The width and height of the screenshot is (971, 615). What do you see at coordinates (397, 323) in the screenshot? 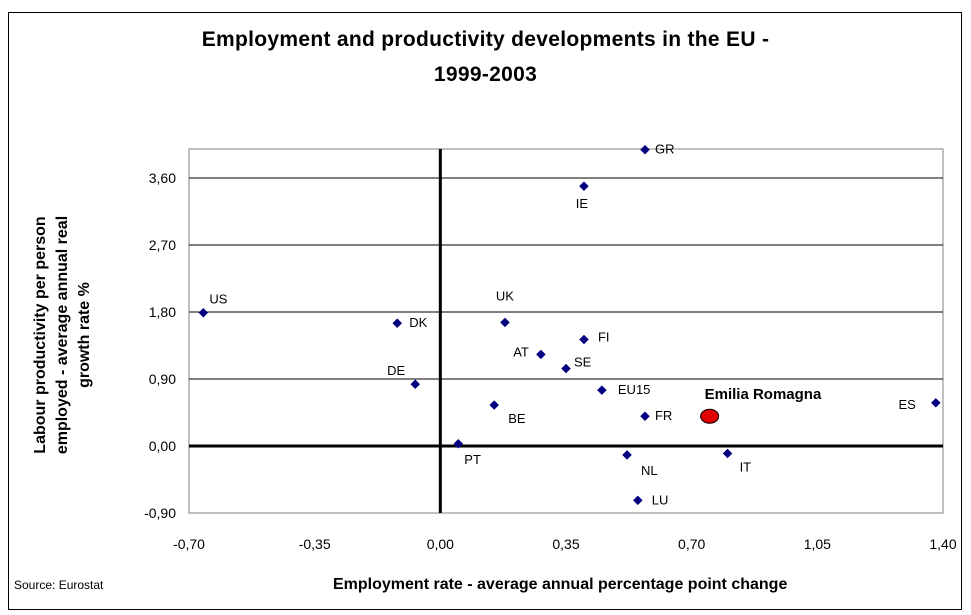
I see `point-dk` at bounding box center [397, 323].